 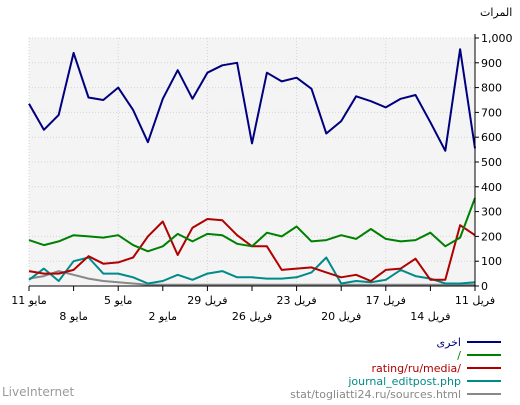 I want to click on y-tick-label: 900, so click(x=491, y=63).